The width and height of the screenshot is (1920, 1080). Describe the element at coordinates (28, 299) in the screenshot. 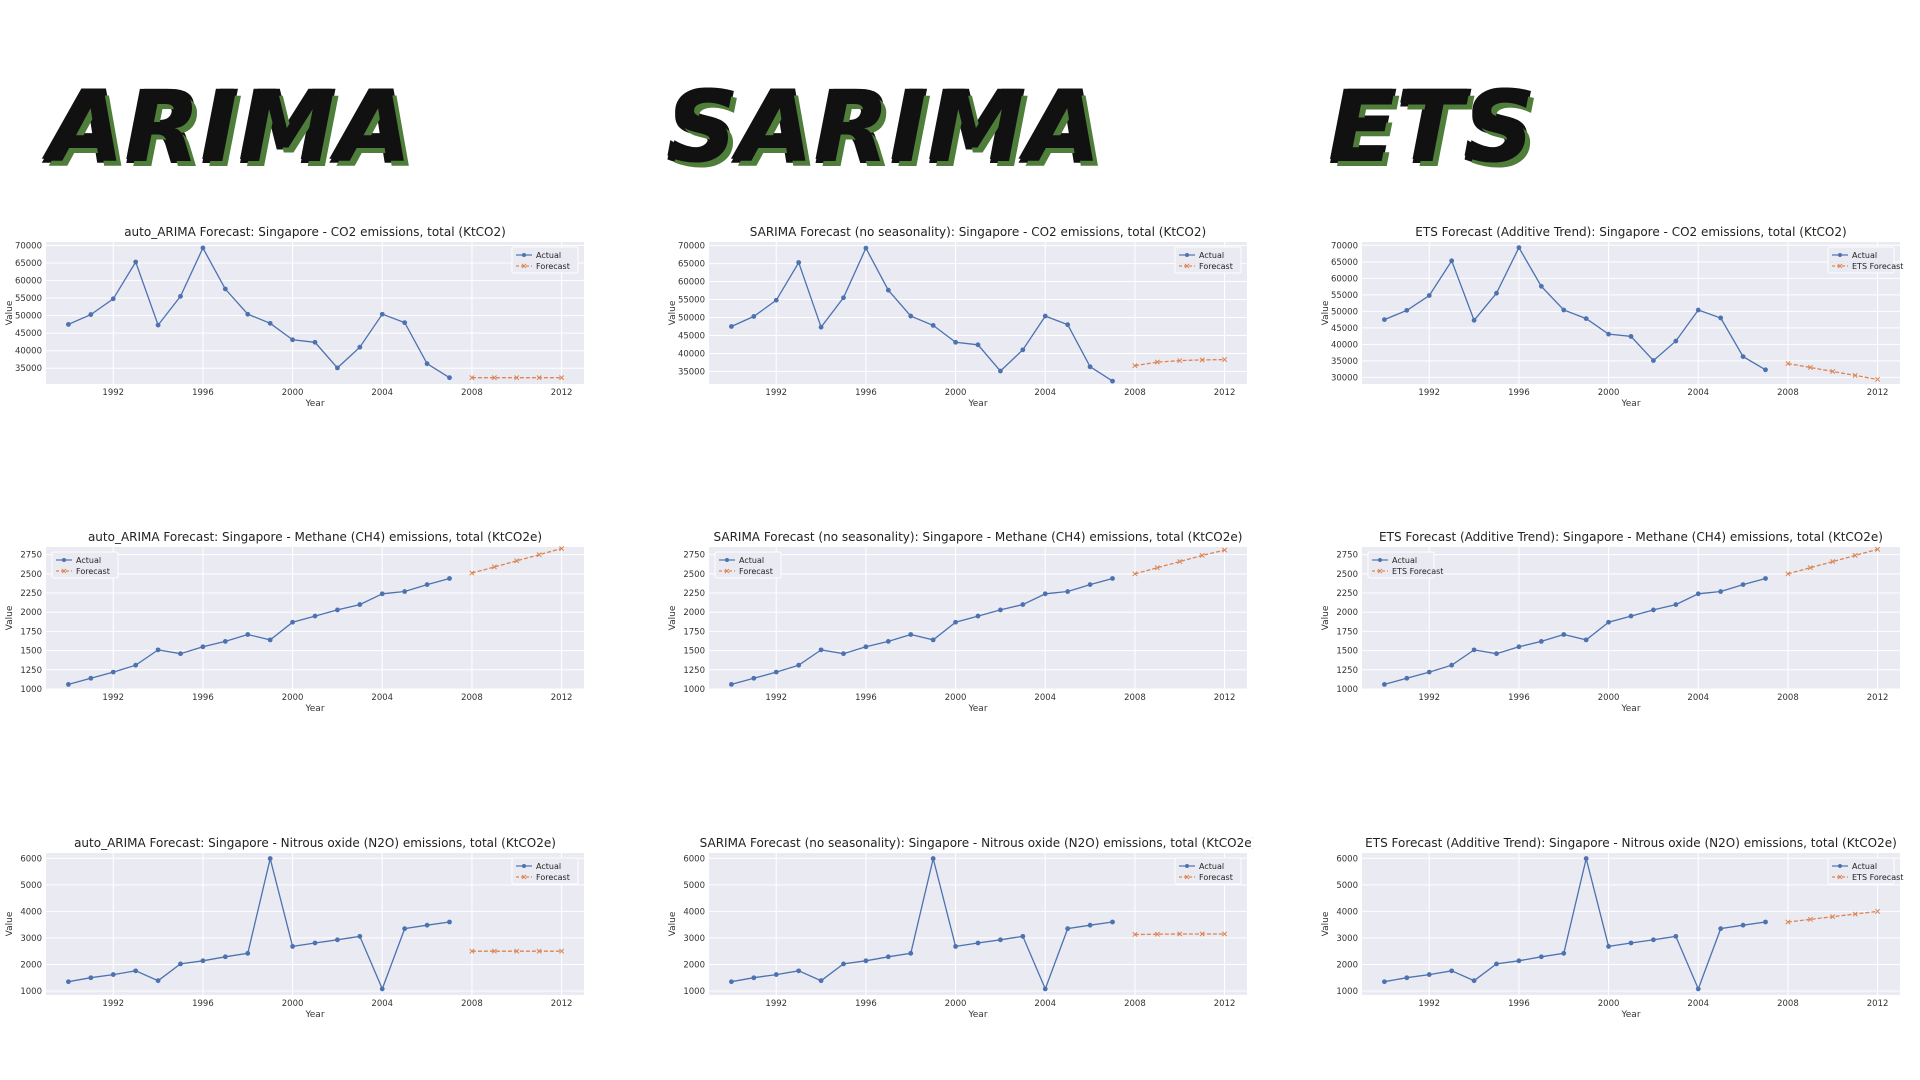

I see `y-tick-label: 55000` at that location.